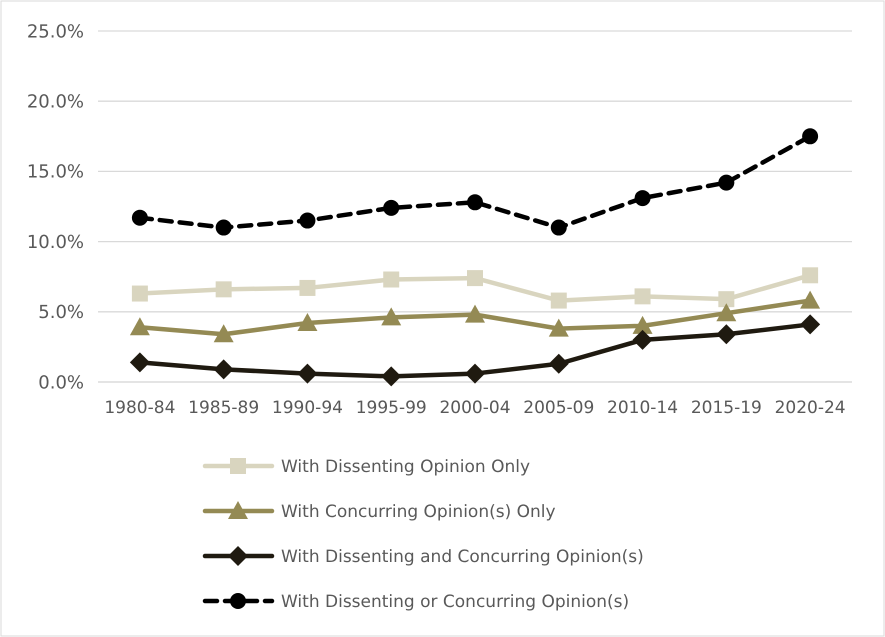 The height and width of the screenshot is (637, 885). Describe the element at coordinates (55, 242) in the screenshot. I see `y-tick-label: 10.0%` at that location.